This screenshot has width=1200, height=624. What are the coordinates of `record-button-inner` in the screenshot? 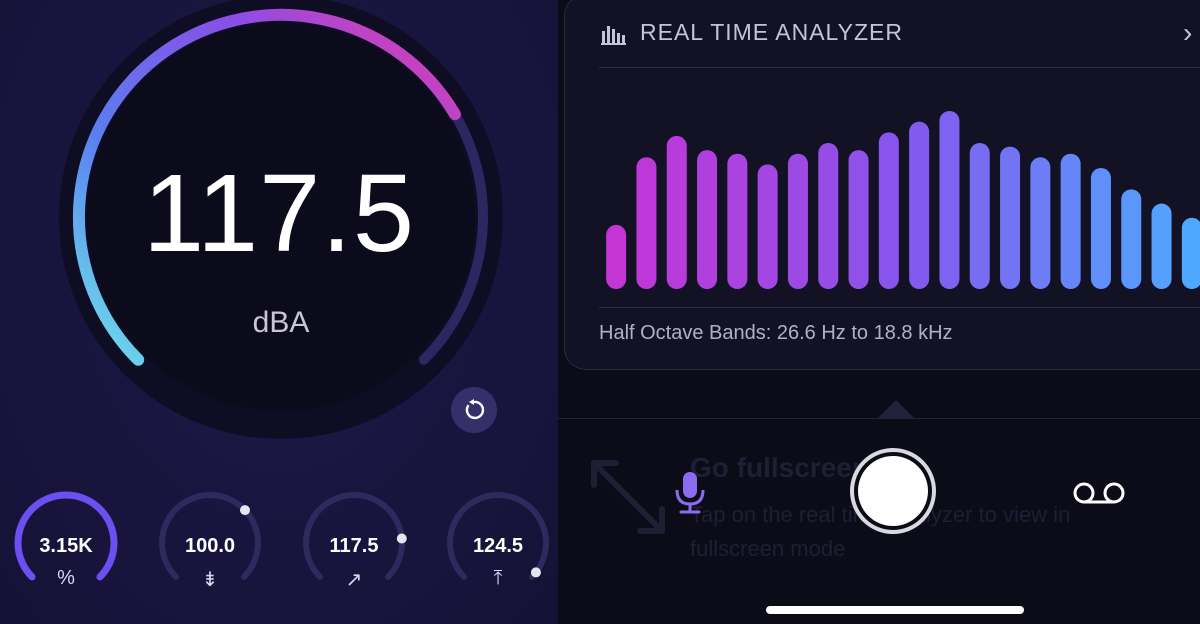 It's located at (893, 491).